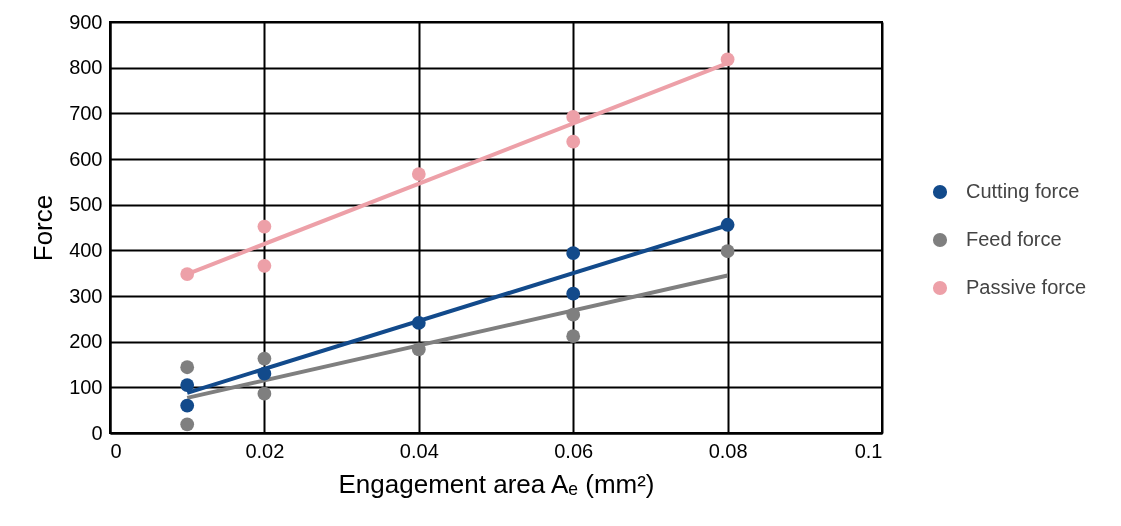  I want to click on y-tick-label: 400, so click(86, 249).